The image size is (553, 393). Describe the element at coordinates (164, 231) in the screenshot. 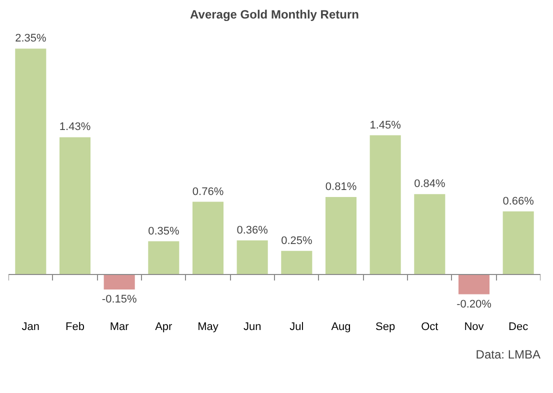

I see `data-label: 0.35%` at that location.